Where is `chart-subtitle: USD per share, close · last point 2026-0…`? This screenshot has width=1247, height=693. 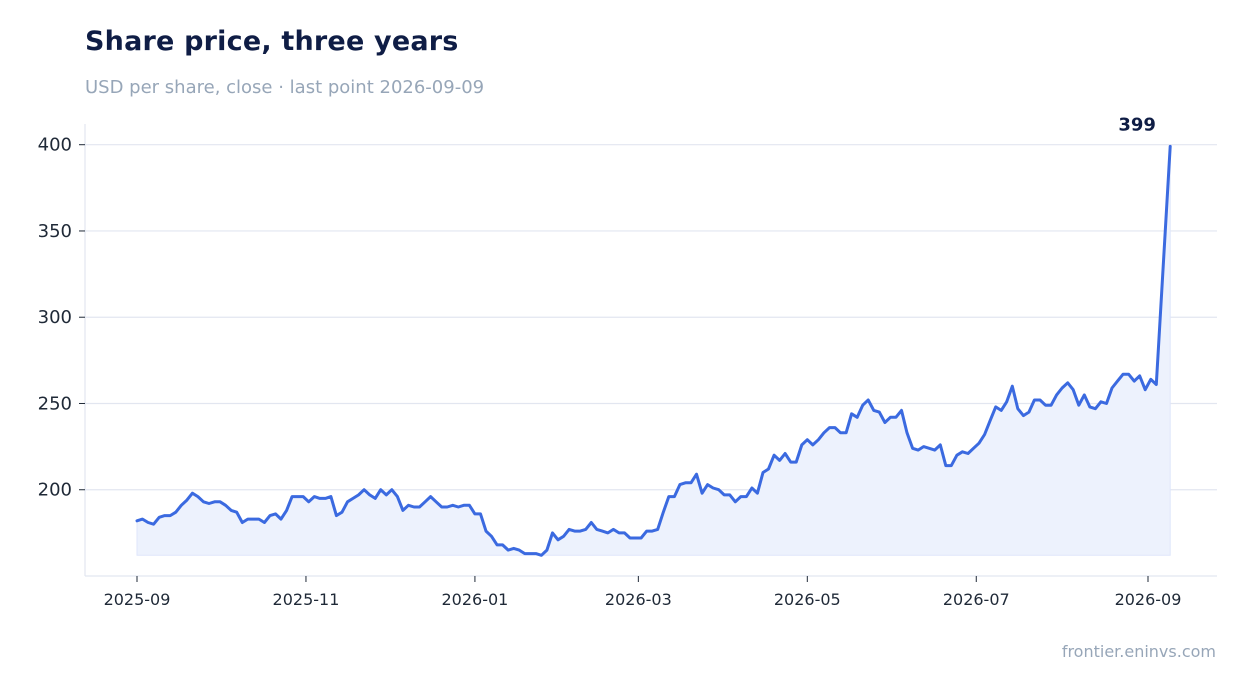 chart-subtitle: USD per share, close · last point 2026-0… is located at coordinates (285, 87).